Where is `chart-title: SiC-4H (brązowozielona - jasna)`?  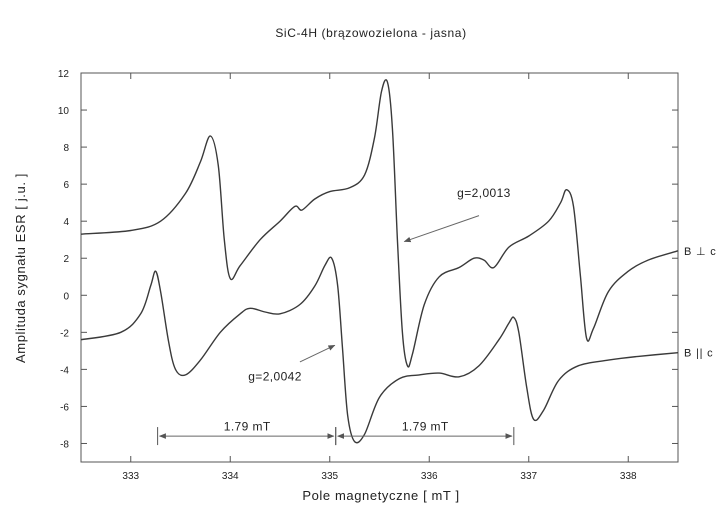
chart-title: SiC-4H (brązowozielona - jasna) is located at coordinates (370, 33).